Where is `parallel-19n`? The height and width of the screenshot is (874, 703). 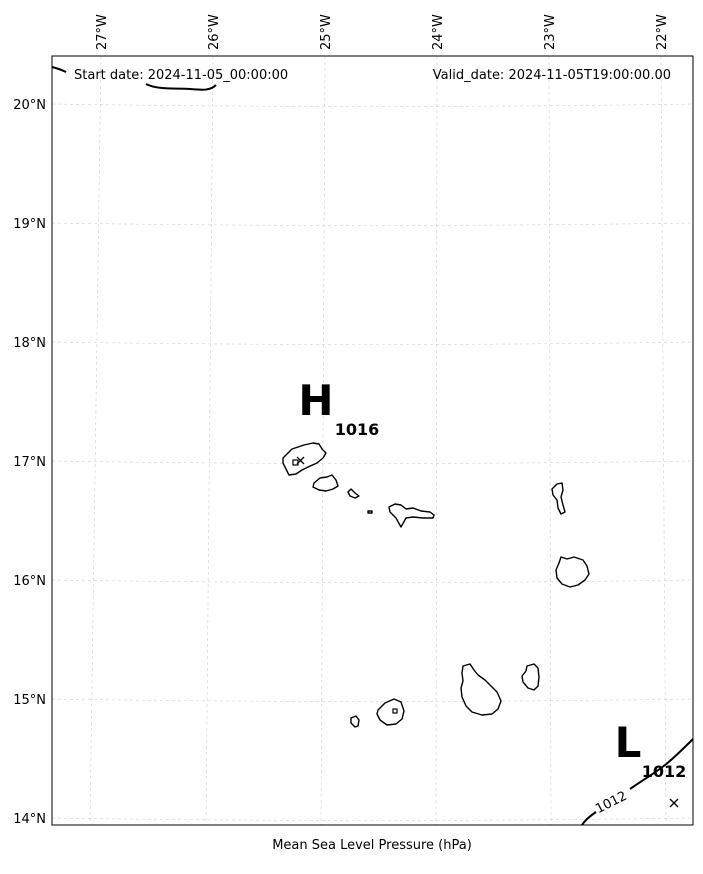 parallel-19n is located at coordinates (372, 224).